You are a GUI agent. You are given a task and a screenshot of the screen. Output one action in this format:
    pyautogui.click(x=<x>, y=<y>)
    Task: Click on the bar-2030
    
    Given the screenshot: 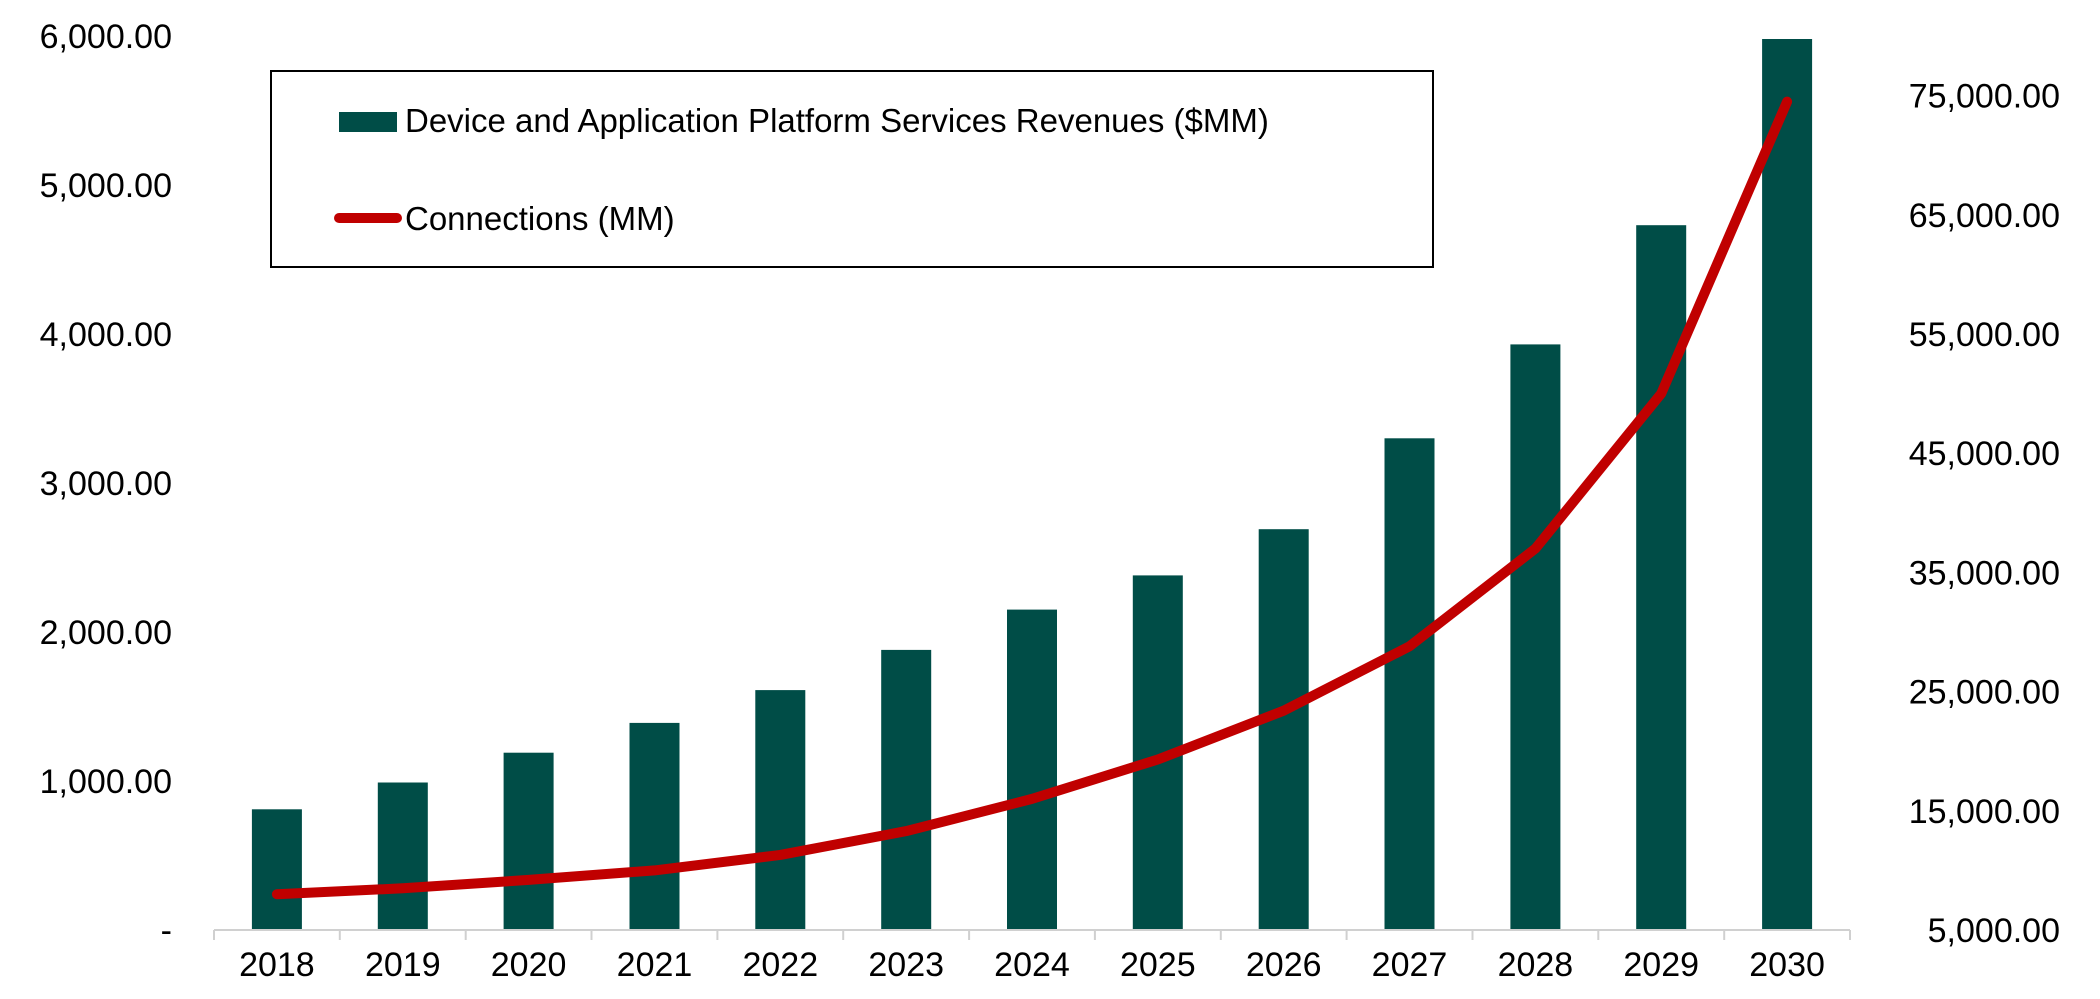 What is the action you would take?
    pyautogui.click(x=1787, y=484)
    